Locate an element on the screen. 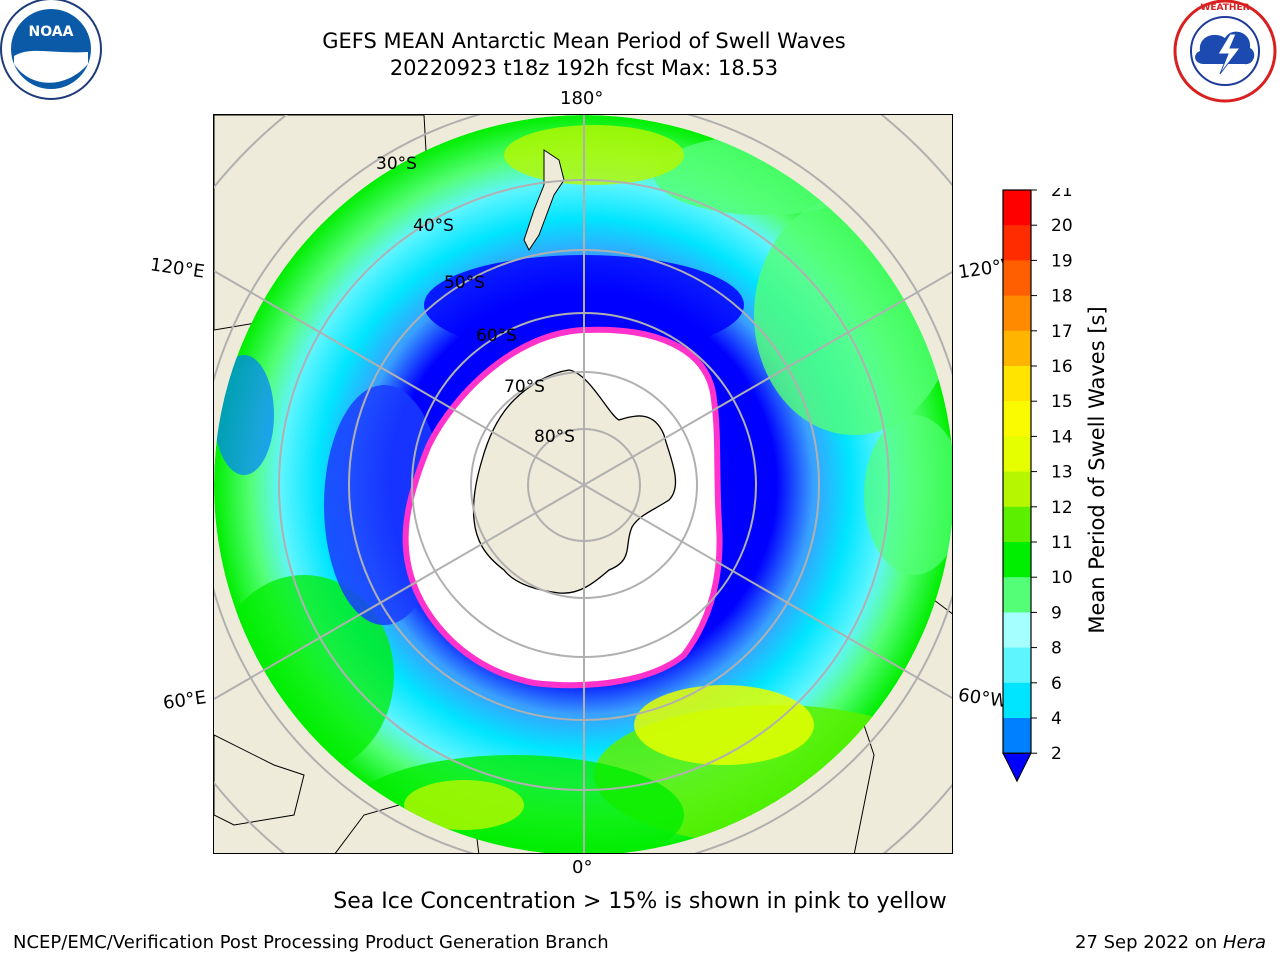 The image size is (1280, 960). colorbar-extend-arrow is located at coordinates (1017, 767).